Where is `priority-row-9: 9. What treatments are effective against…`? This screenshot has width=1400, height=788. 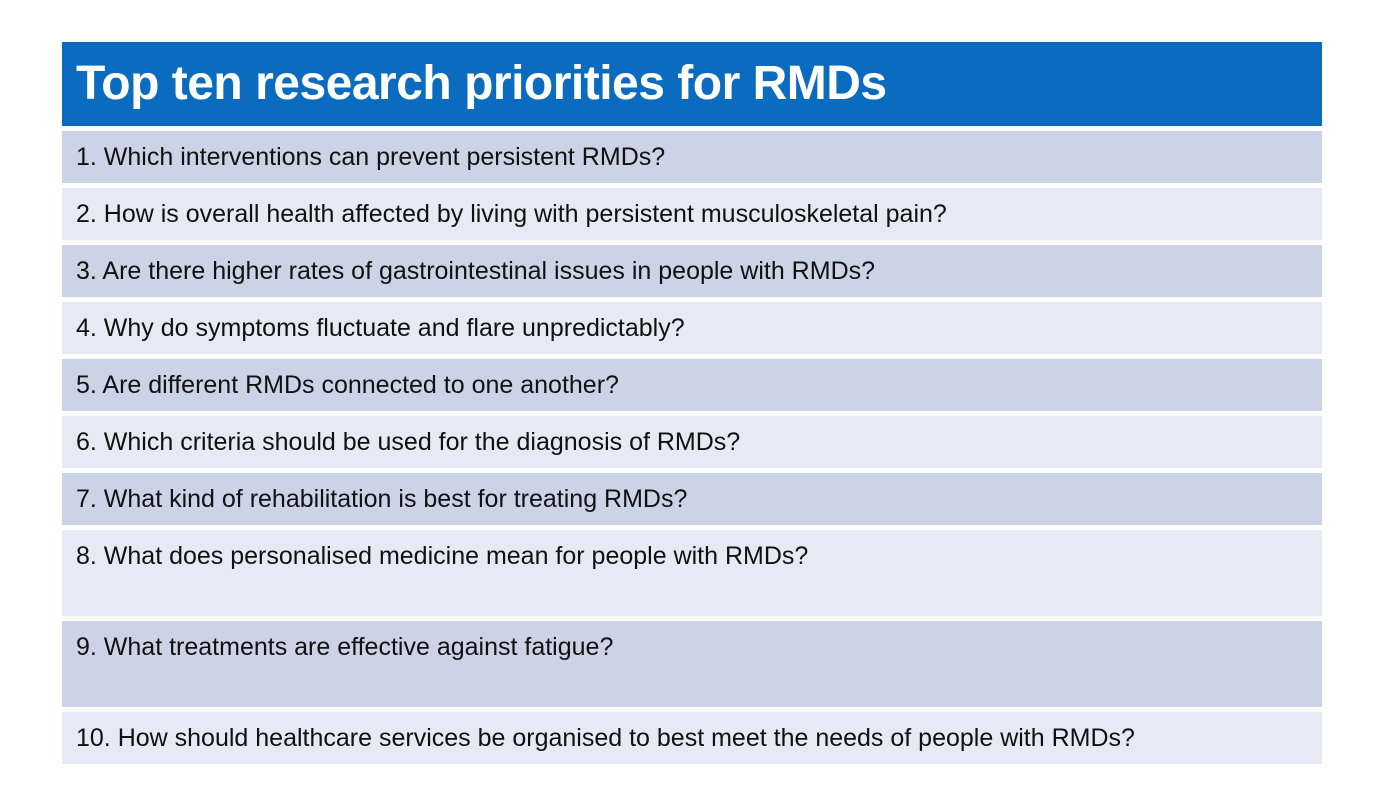
priority-row-9: 9. What treatments are effective against… is located at coordinates (692, 664).